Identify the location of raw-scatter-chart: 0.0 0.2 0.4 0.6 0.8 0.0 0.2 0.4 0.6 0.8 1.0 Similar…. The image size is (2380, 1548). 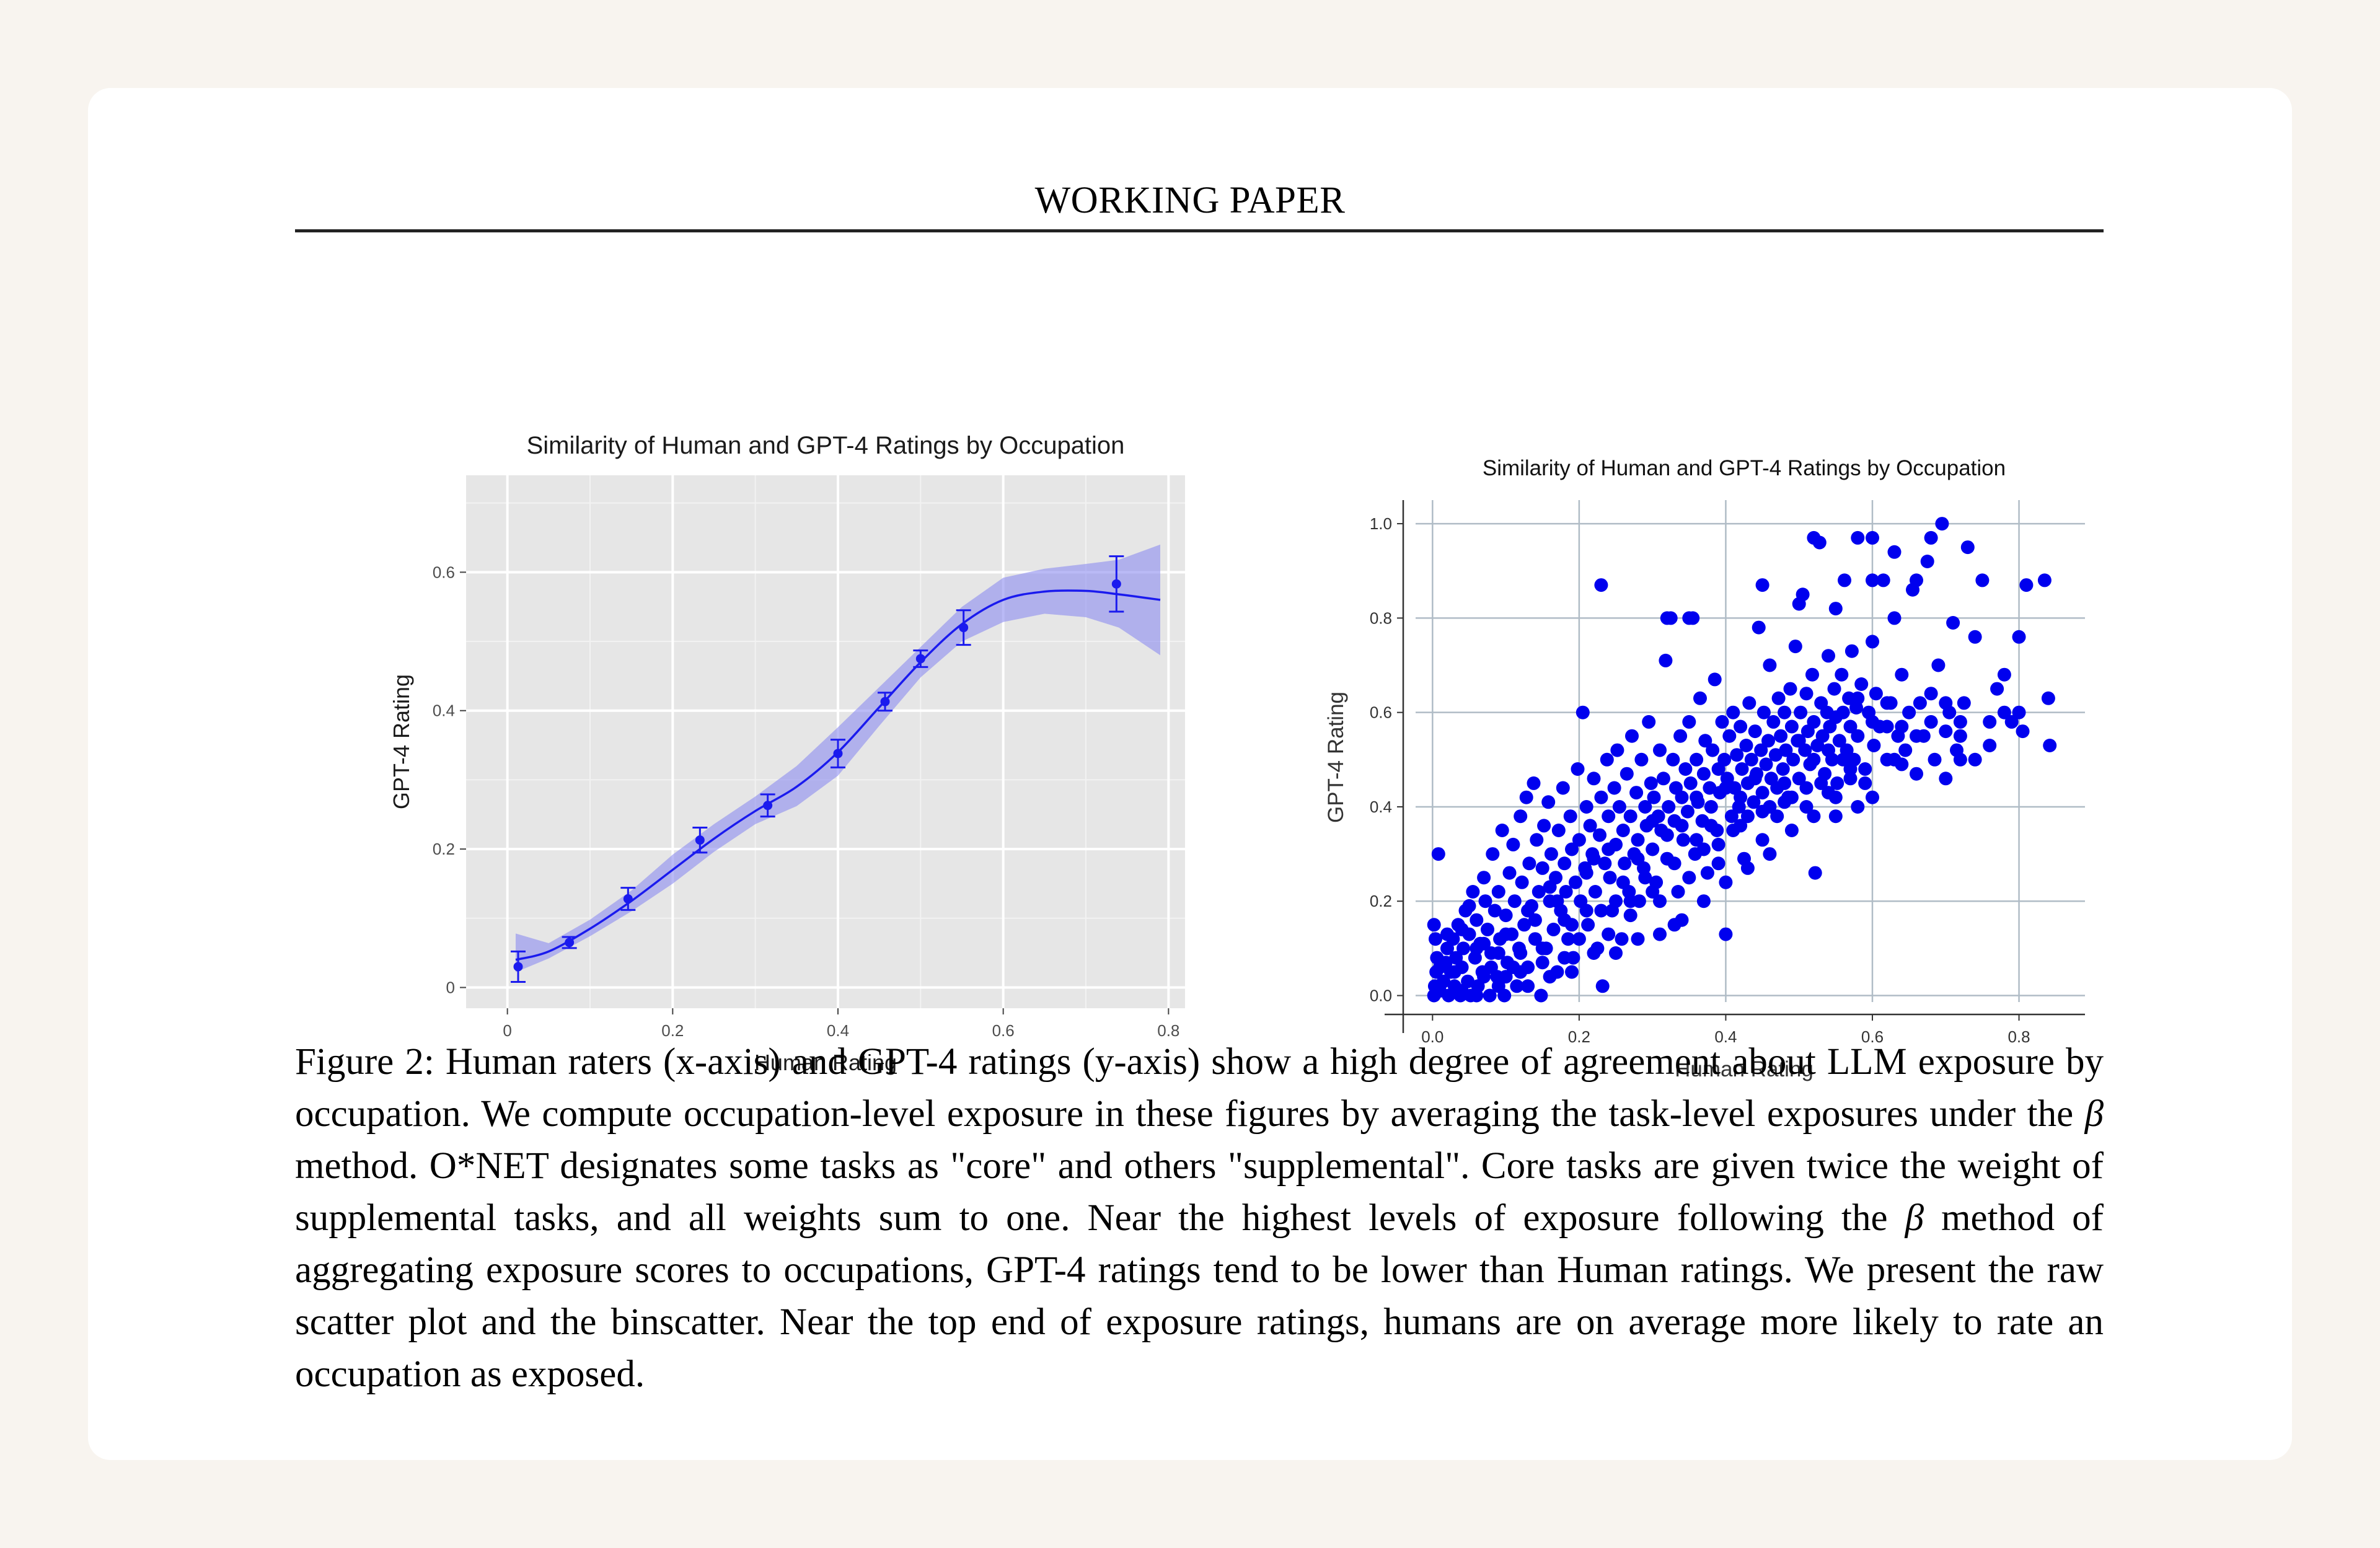
(1704, 768).